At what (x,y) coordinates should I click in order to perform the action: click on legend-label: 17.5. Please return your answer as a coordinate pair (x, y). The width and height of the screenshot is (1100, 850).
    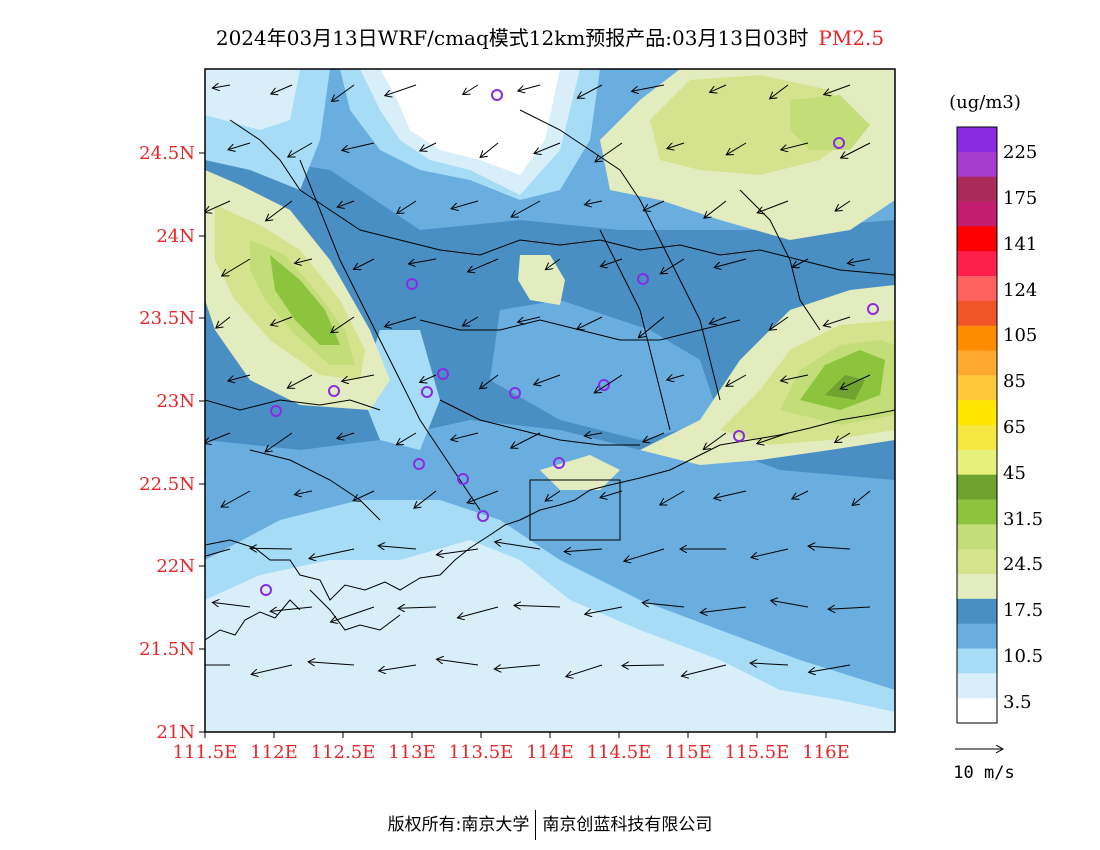
    Looking at the image, I should click on (1023, 610).